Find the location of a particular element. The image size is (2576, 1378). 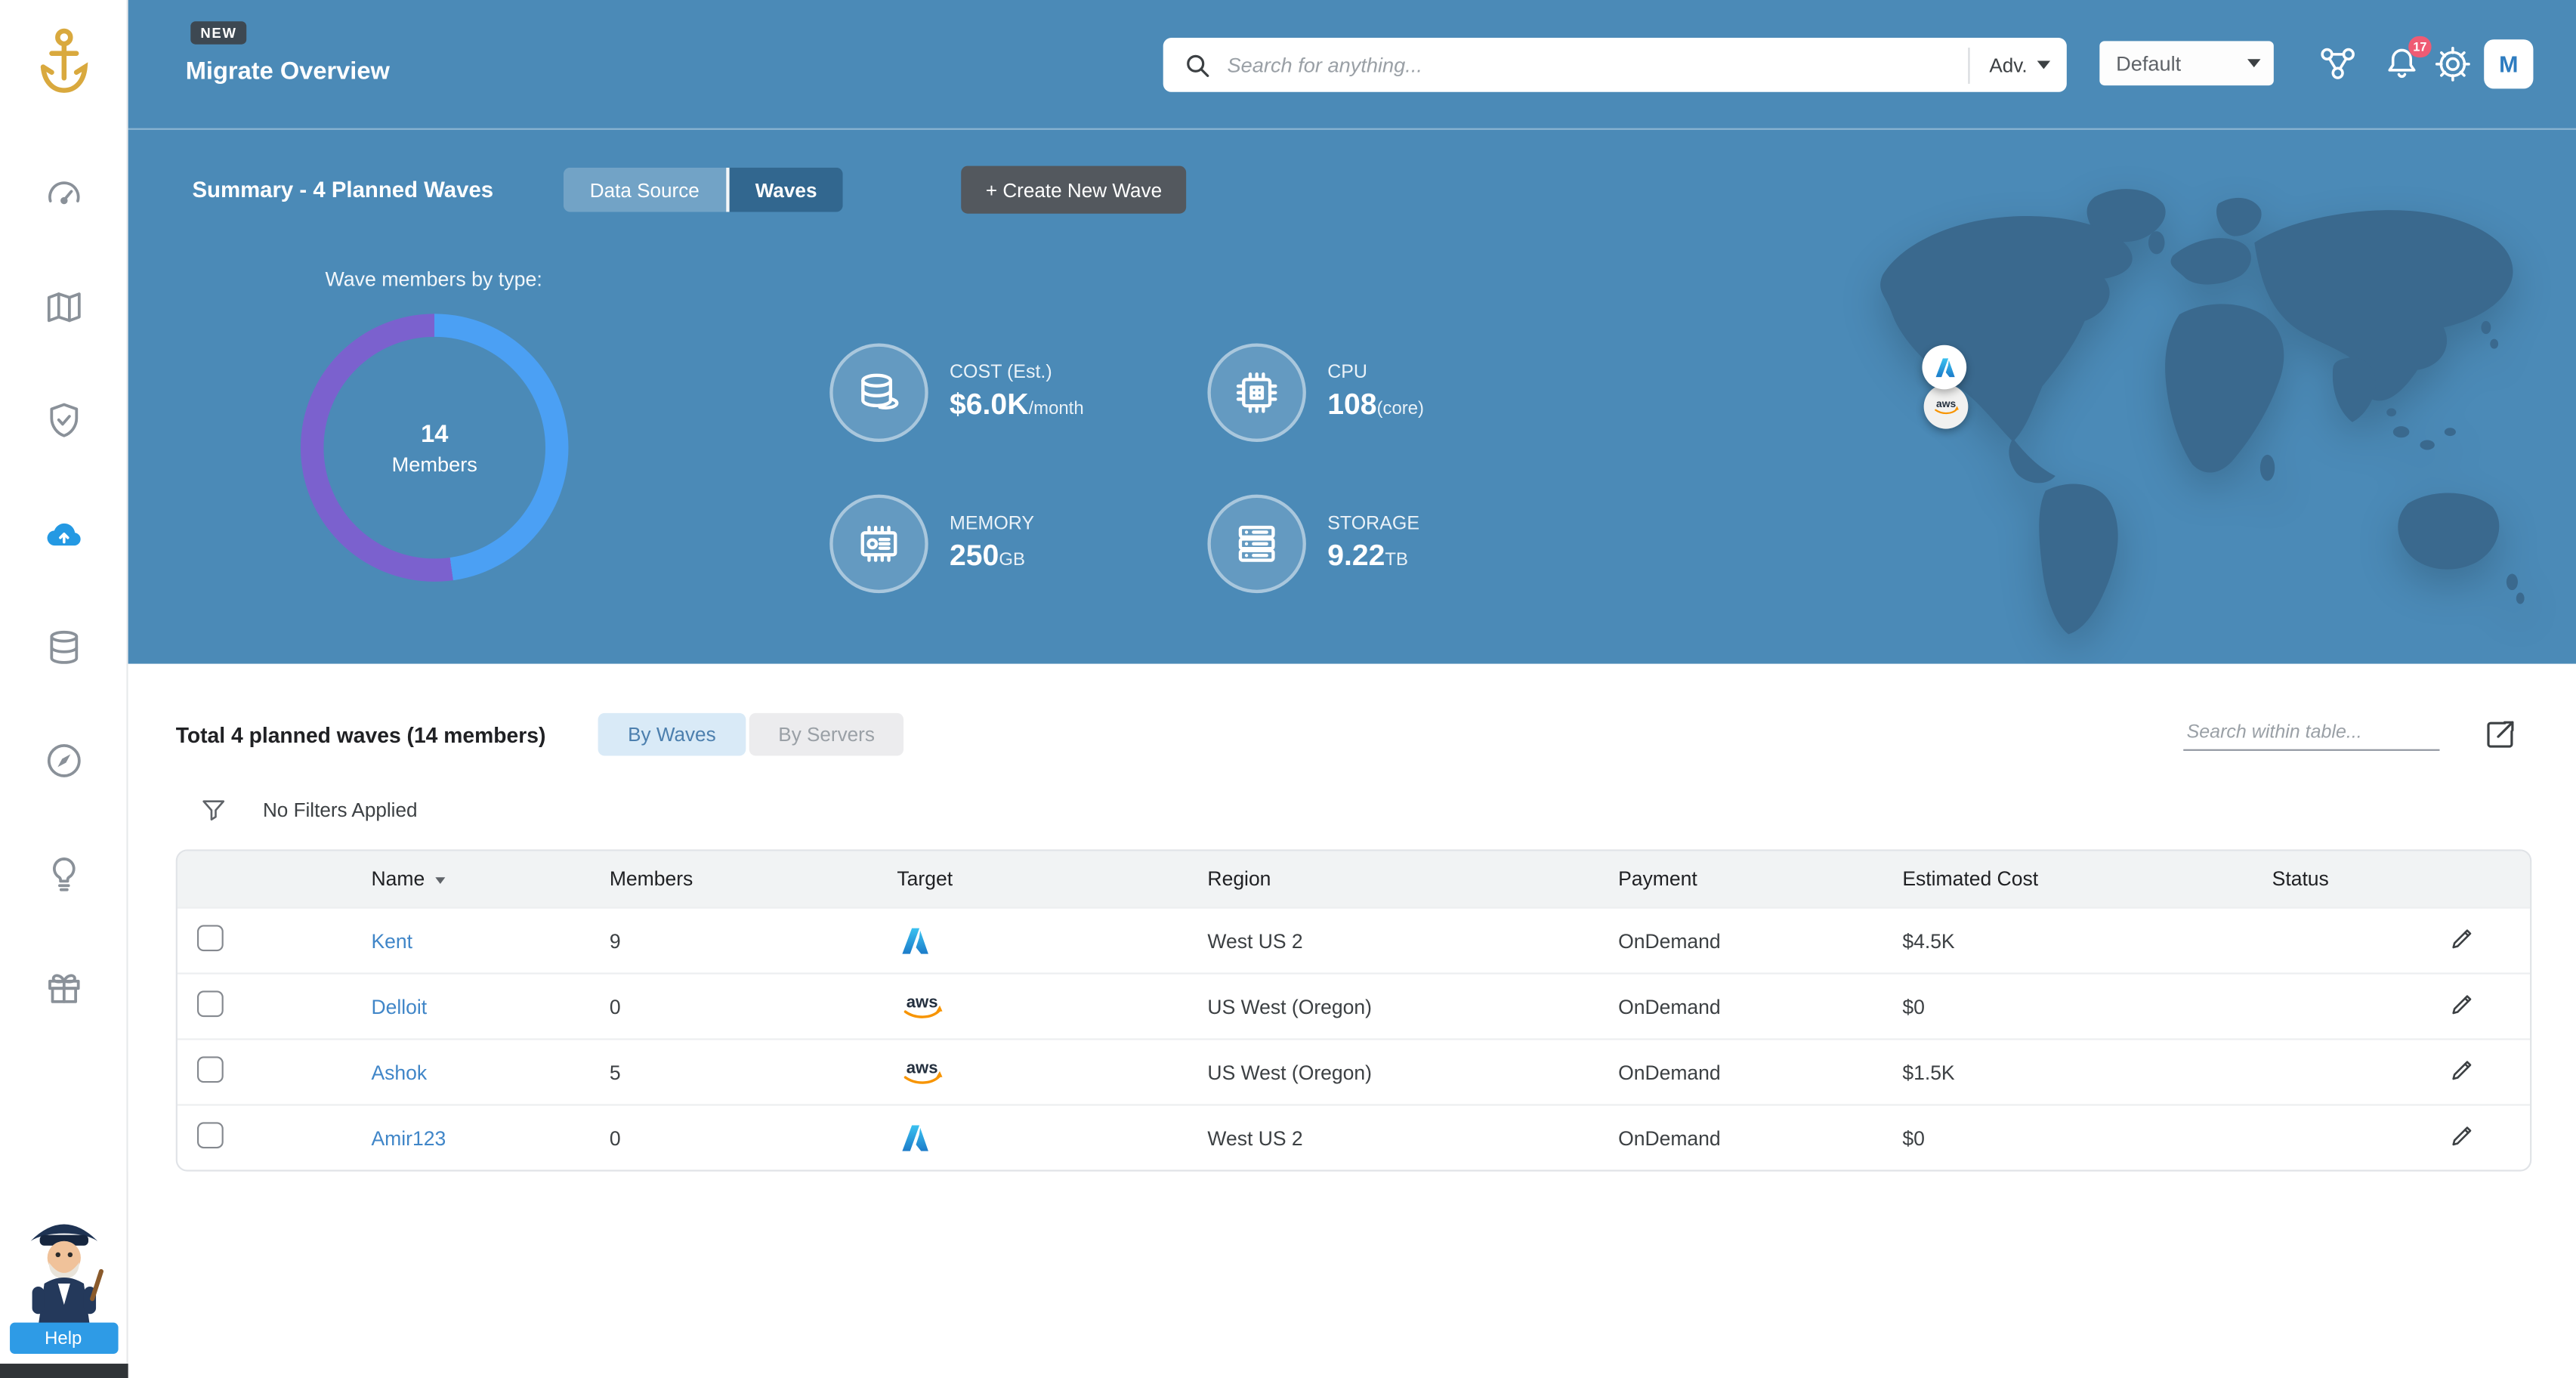

profile-select-value: Default is located at coordinates (2149, 63).